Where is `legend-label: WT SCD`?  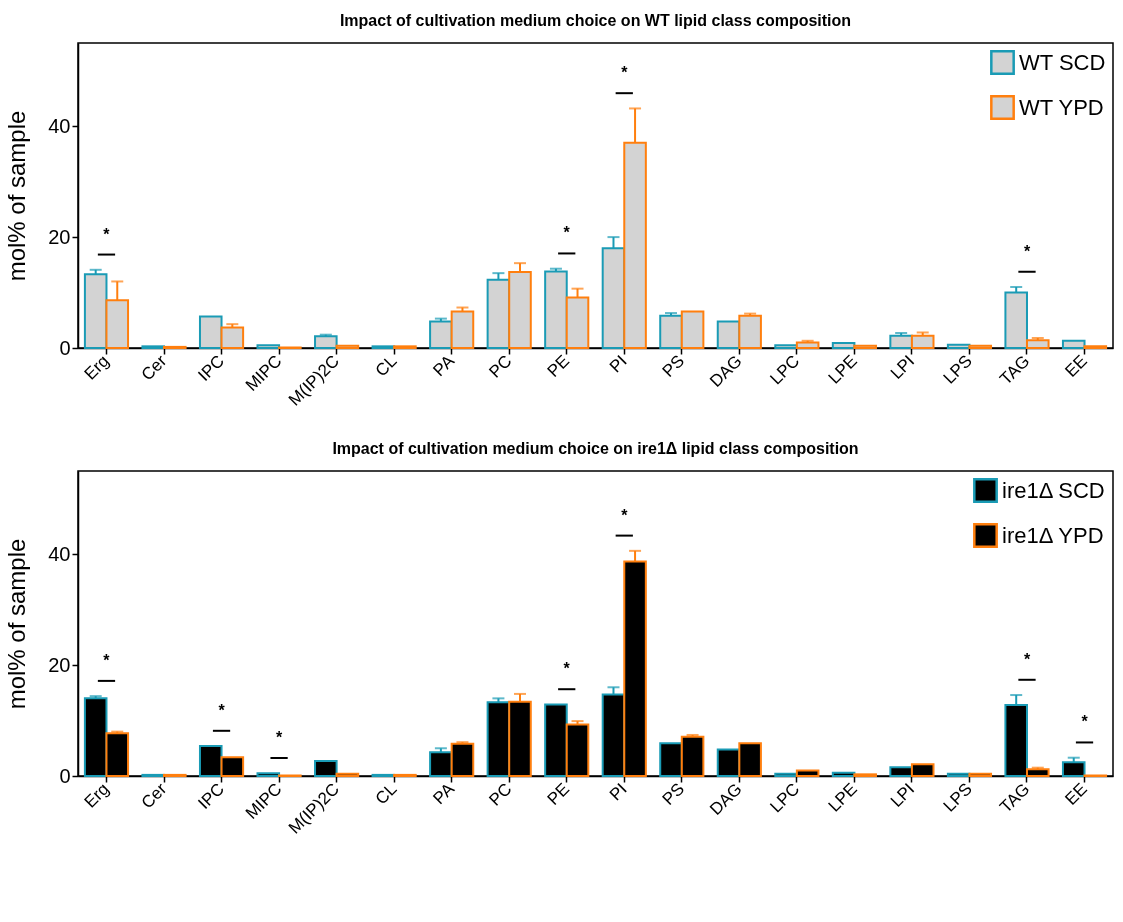 legend-label: WT SCD is located at coordinates (1062, 62).